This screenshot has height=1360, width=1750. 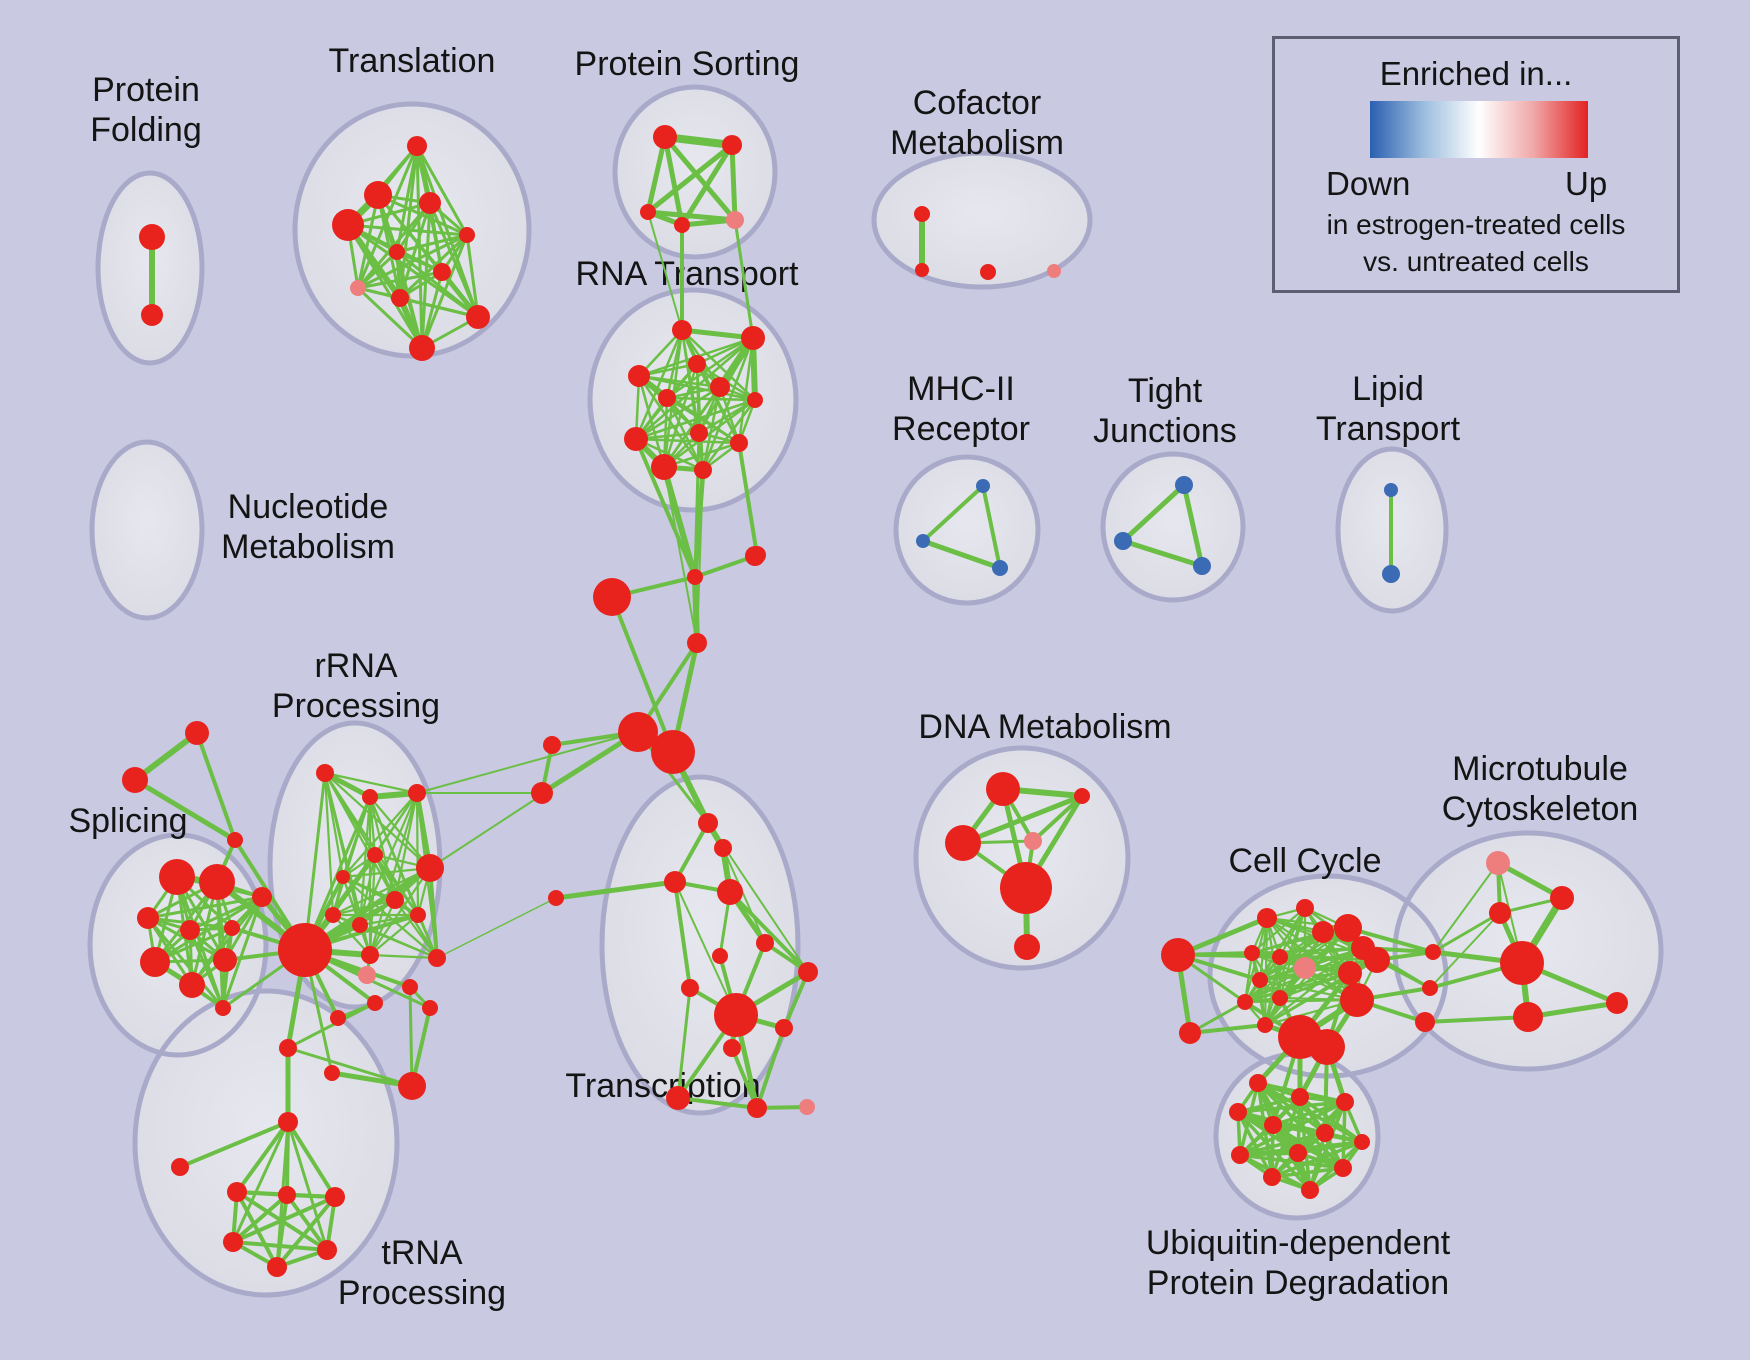 What do you see at coordinates (430, 203) in the screenshot?
I see `node-t3` at bounding box center [430, 203].